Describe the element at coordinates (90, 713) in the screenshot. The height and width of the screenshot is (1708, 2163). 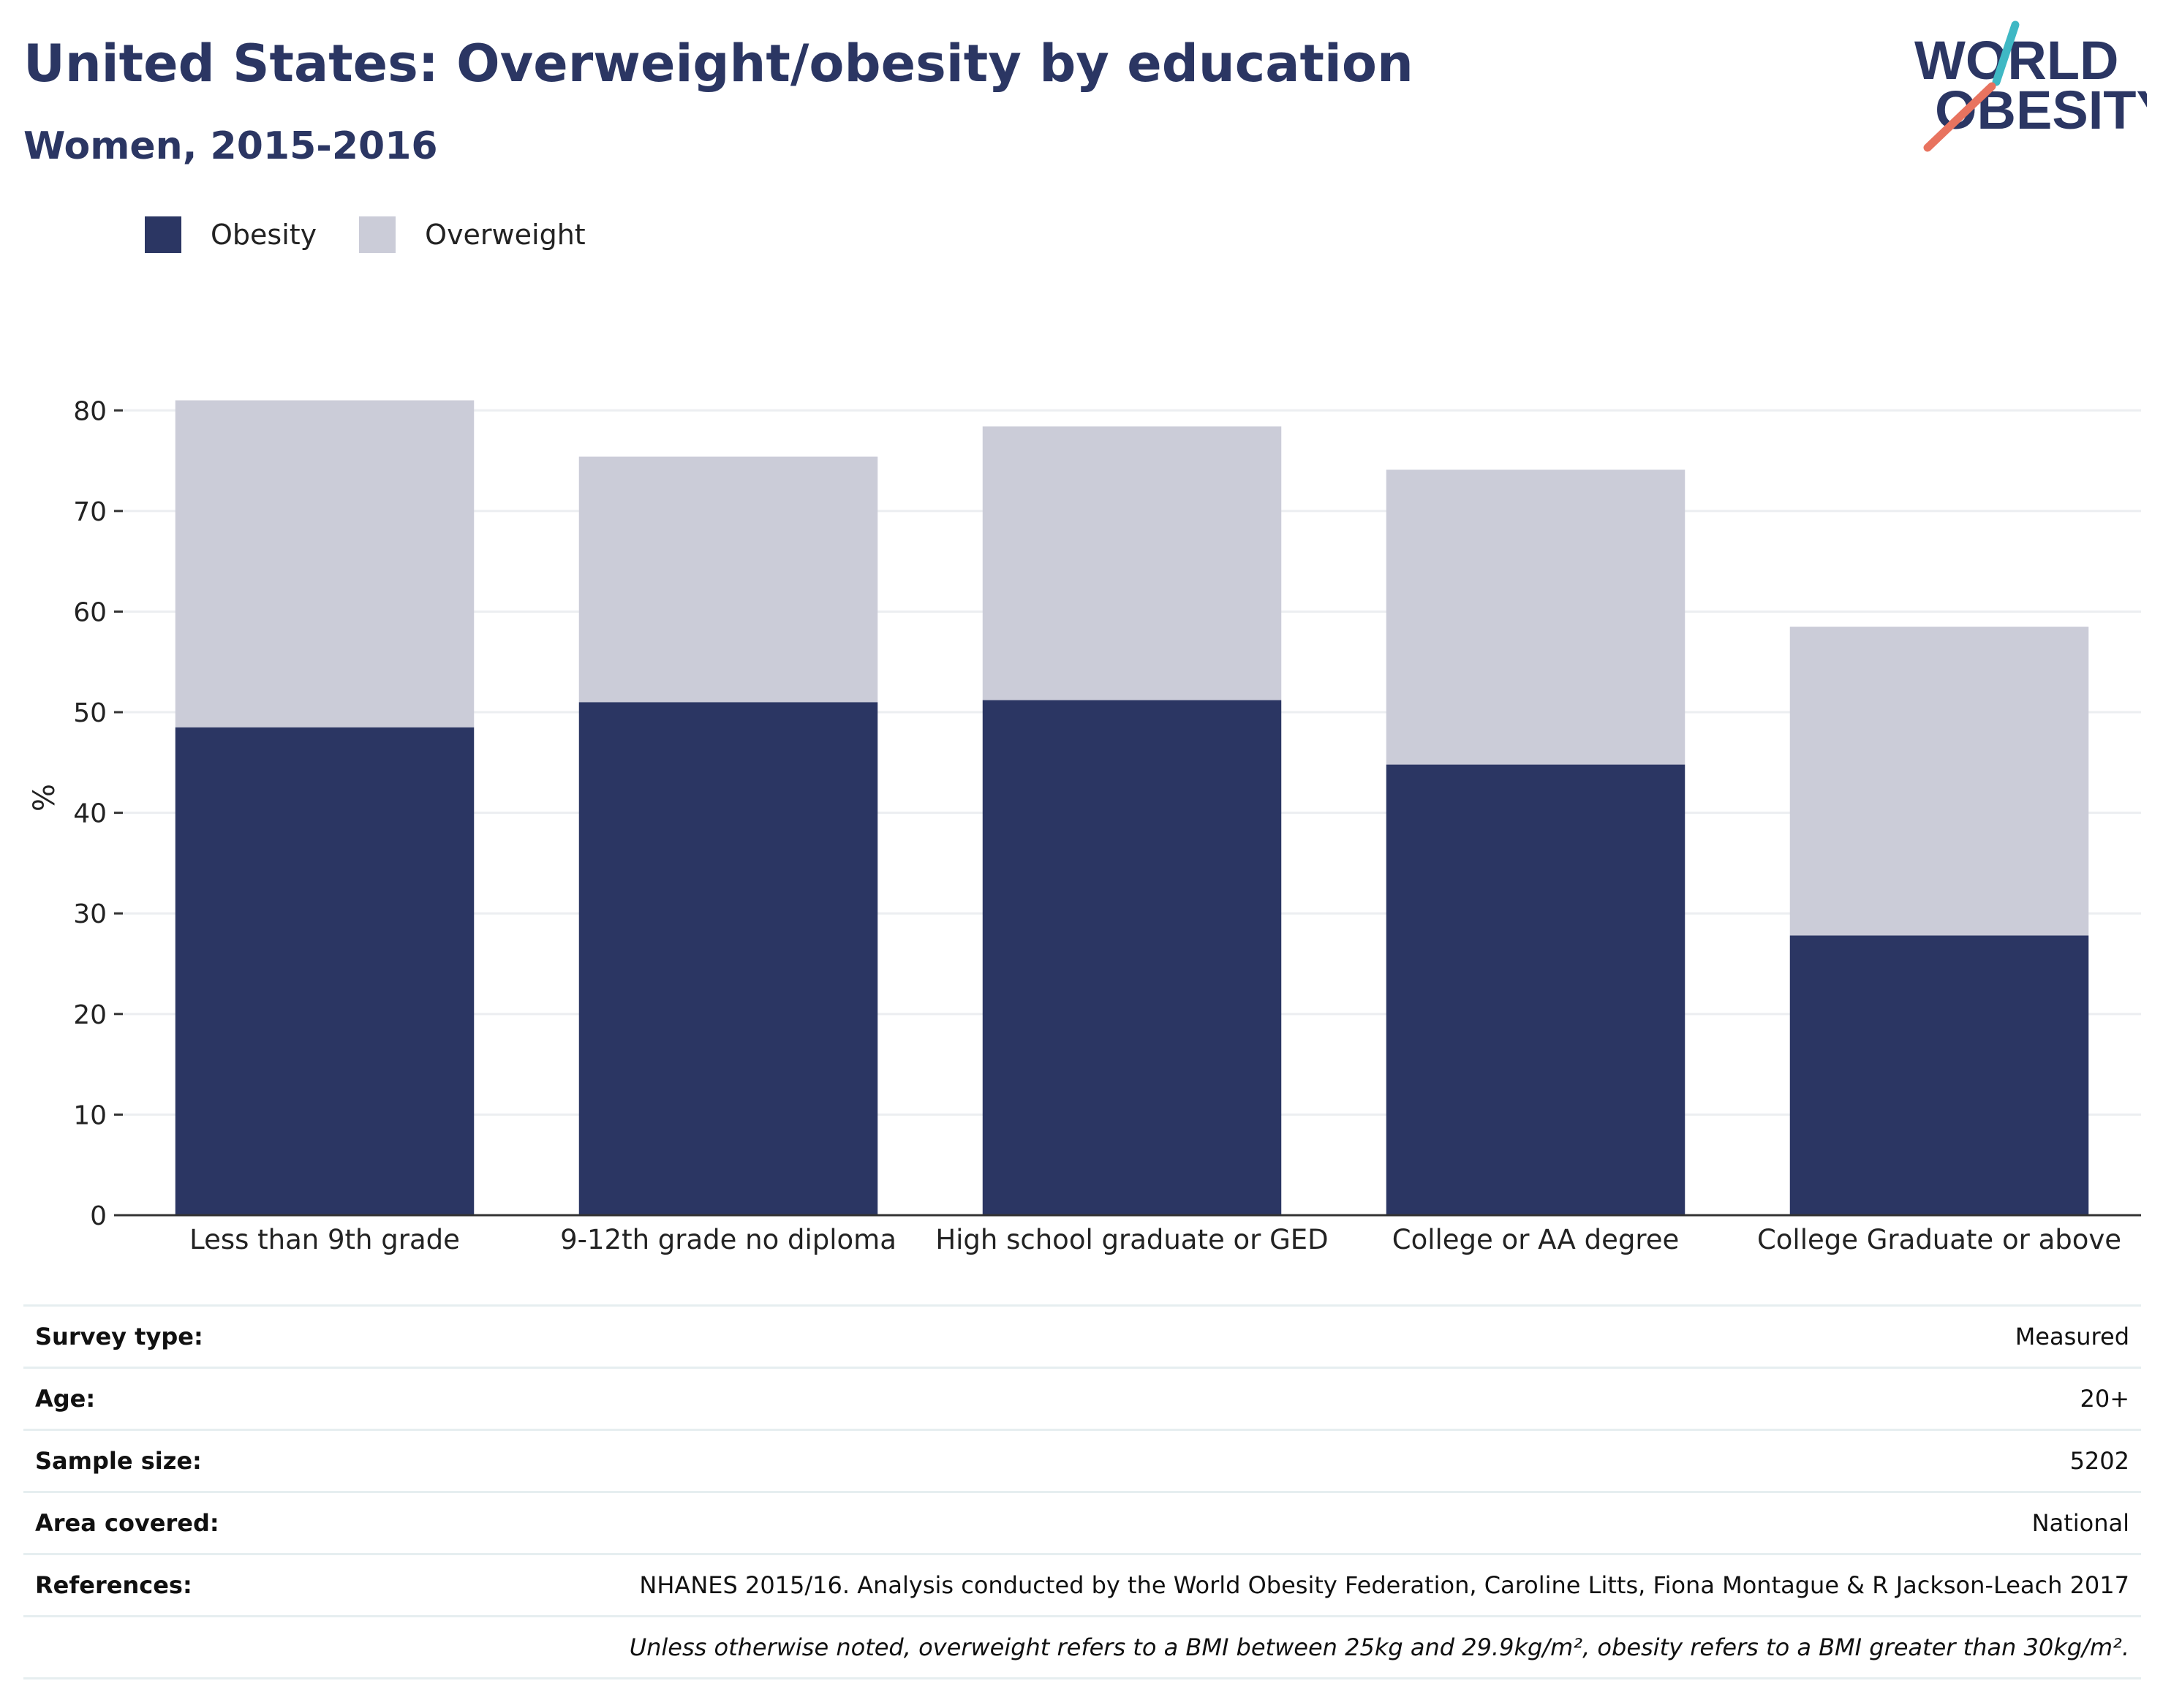
I see `y-tick-label-50: 50` at that location.